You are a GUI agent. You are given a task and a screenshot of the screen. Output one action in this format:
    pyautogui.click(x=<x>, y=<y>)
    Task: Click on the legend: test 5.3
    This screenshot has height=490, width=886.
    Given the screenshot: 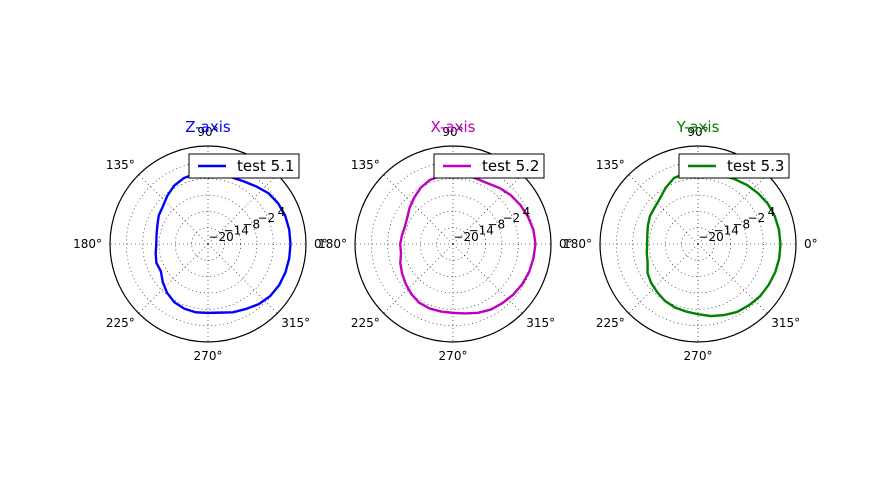 What is the action you would take?
    pyautogui.click(x=734, y=166)
    